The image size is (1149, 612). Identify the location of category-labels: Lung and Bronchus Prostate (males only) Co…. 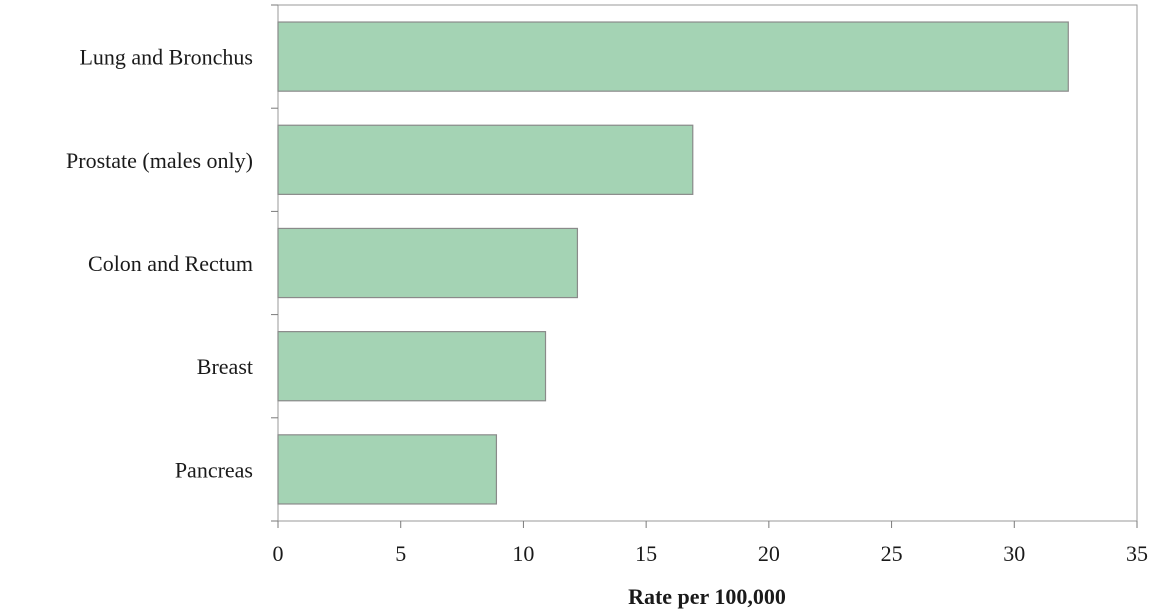
(159, 264).